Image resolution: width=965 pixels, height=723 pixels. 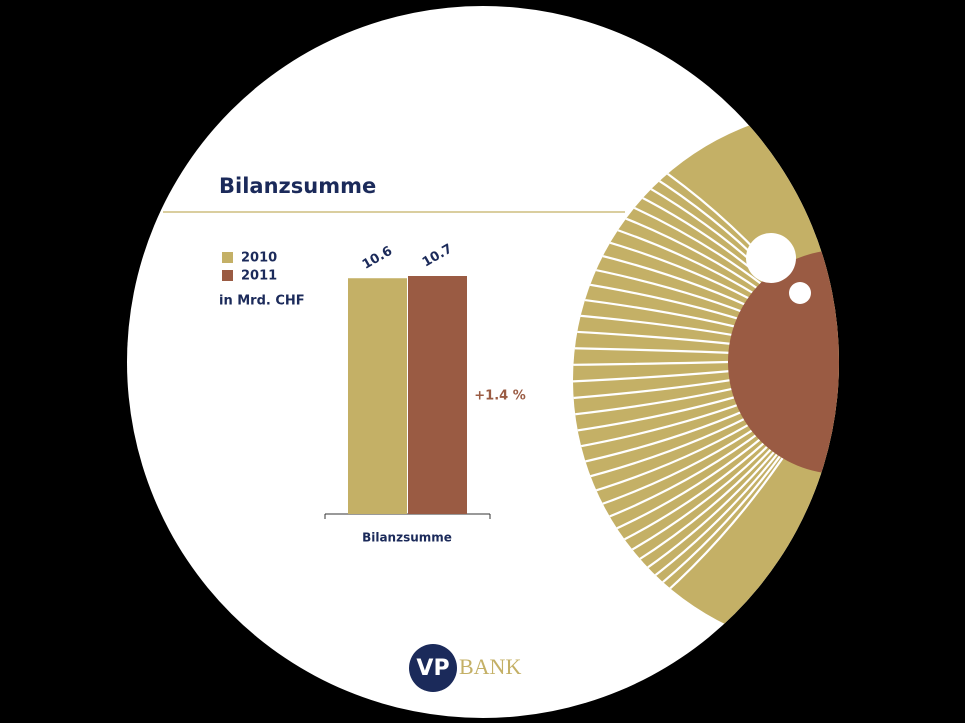 What do you see at coordinates (297, 186) in the screenshot?
I see `chart-title: Bilanzsumme` at bounding box center [297, 186].